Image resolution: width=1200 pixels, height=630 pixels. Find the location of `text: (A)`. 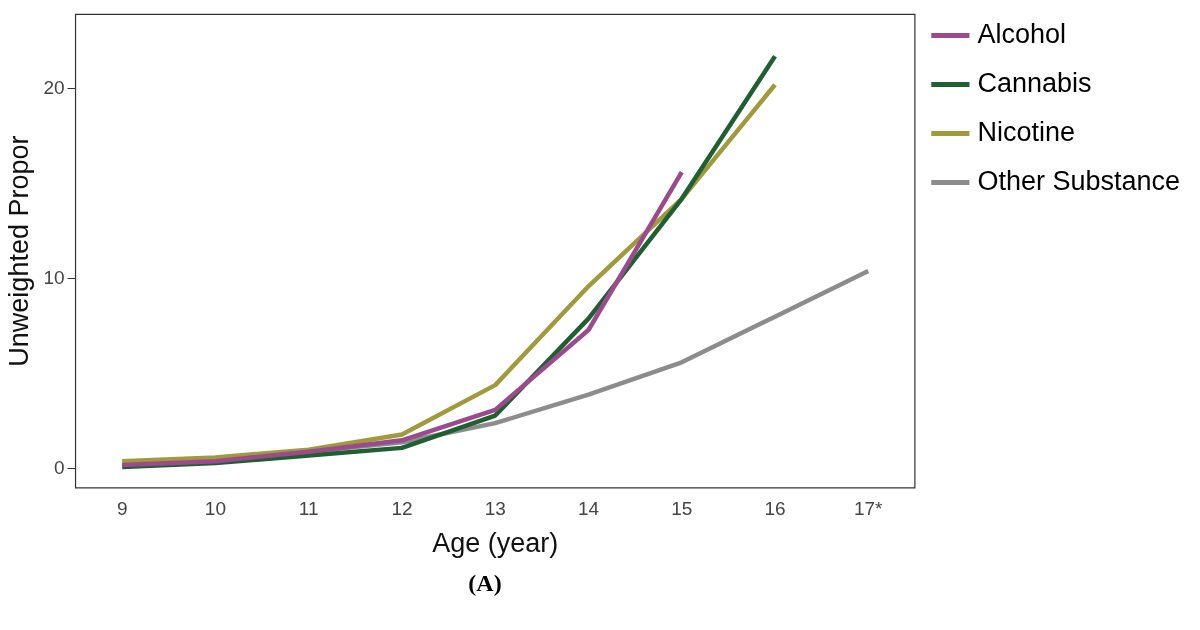

text: (A) is located at coordinates (485, 583).